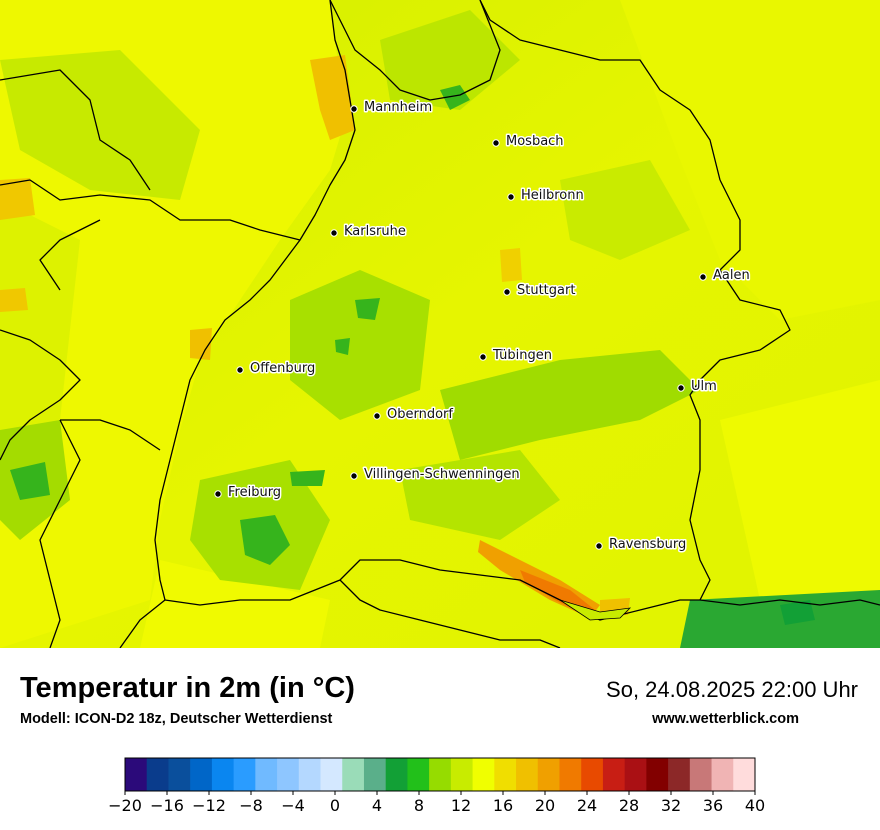  I want to click on city-label: Freiburg, so click(254, 492).